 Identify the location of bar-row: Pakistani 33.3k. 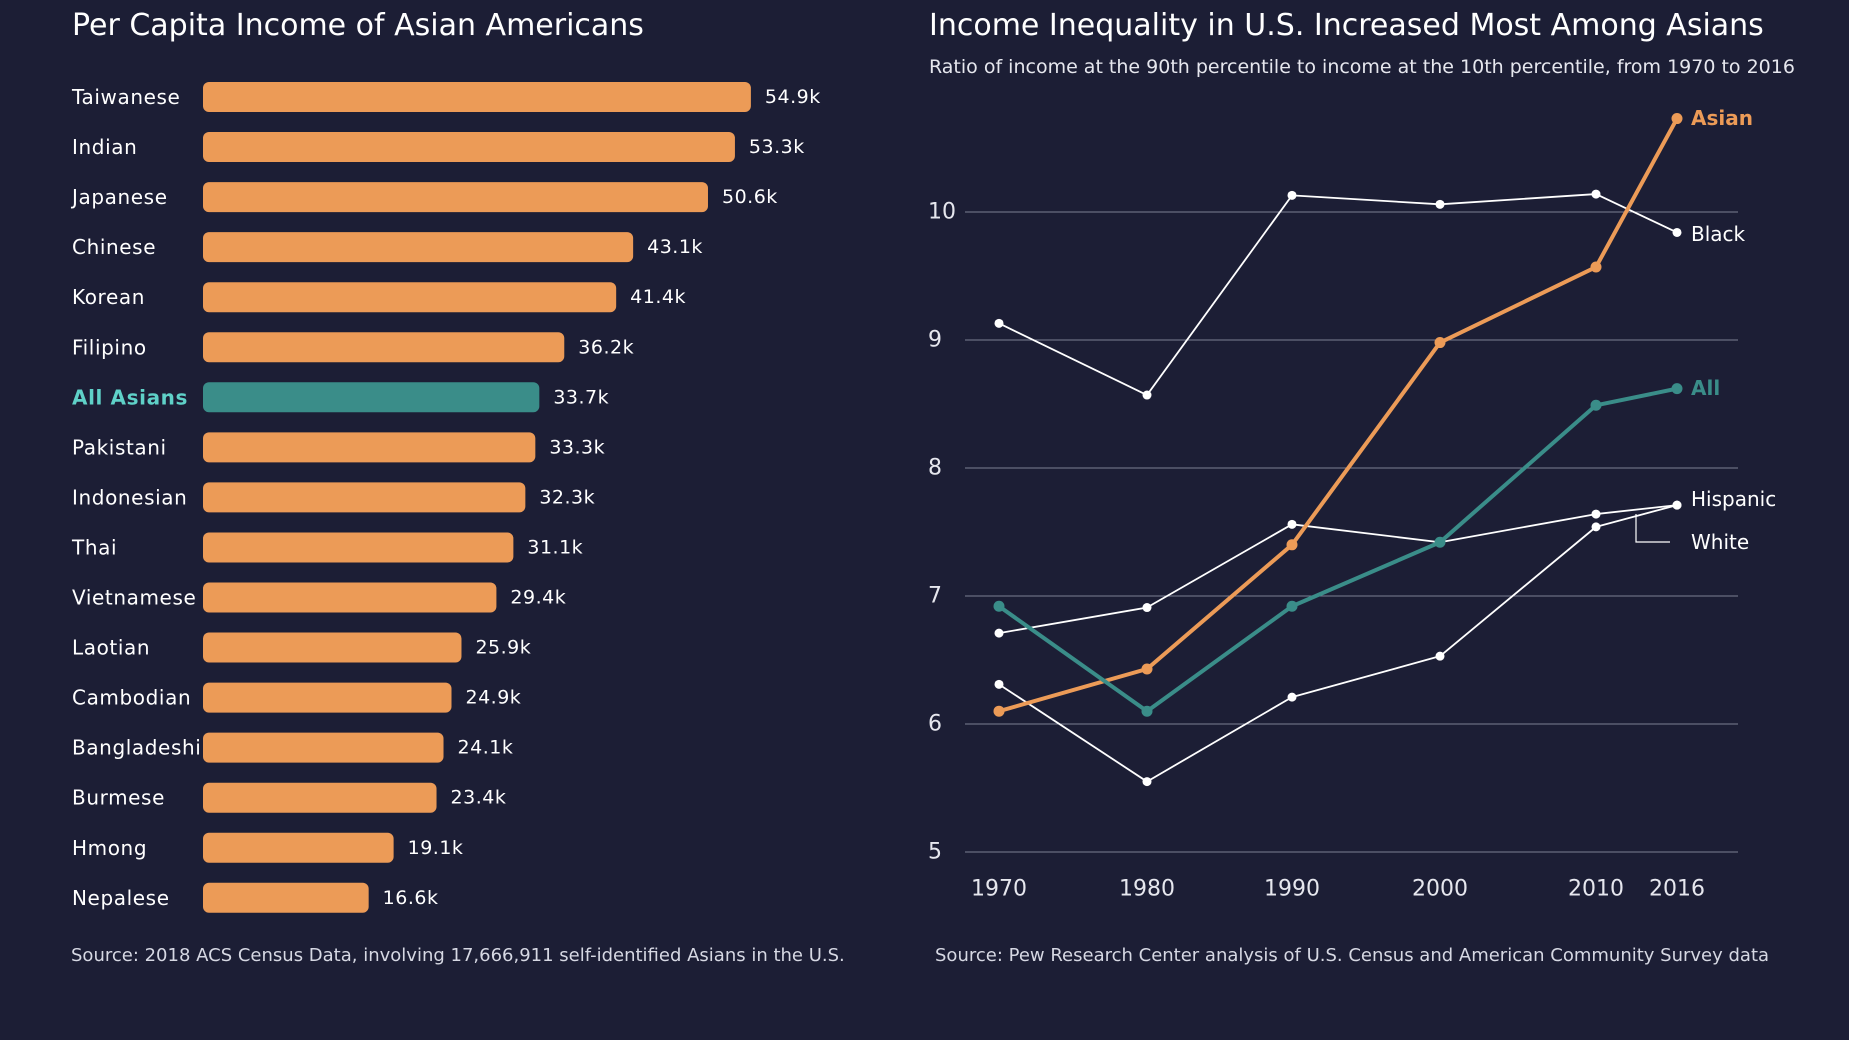
(338, 447).